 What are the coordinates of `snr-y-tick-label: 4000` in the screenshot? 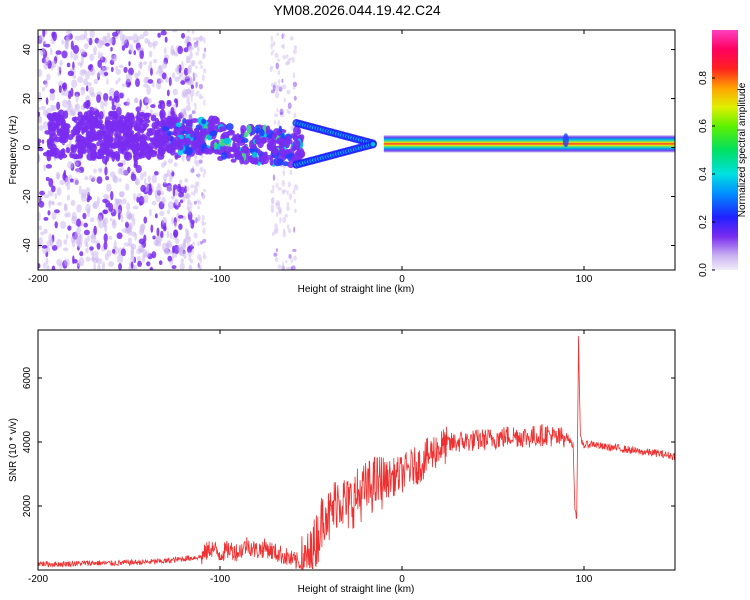 It's located at (27, 441).